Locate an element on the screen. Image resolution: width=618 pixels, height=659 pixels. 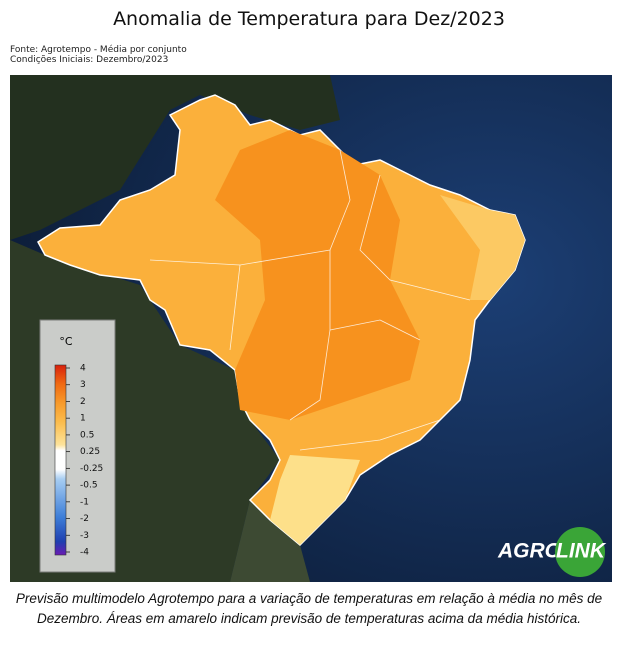
legend-tick-label: -2 is located at coordinates (84, 519).